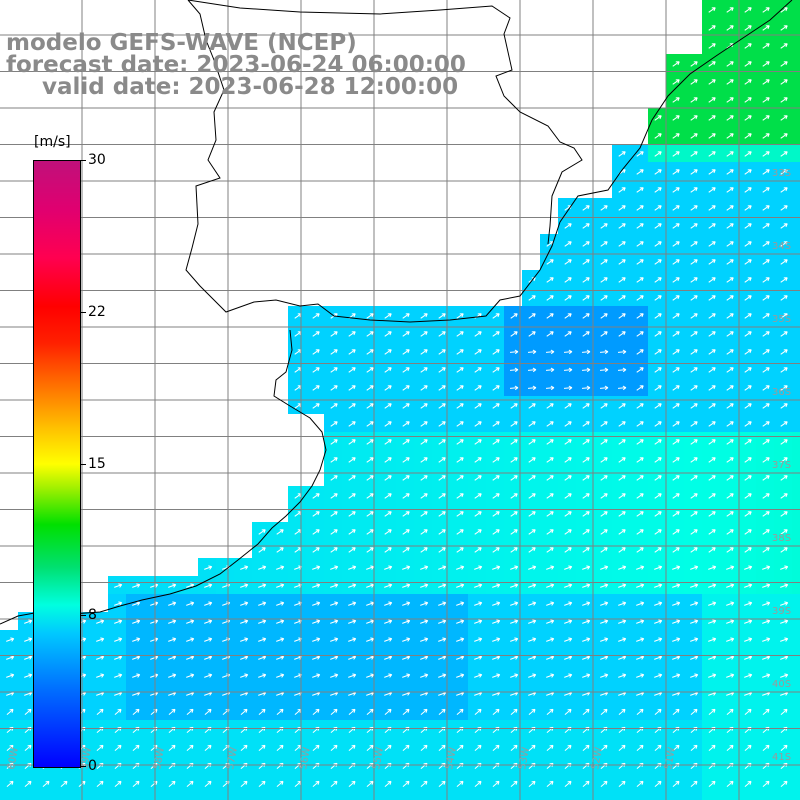 This screenshot has height=800, width=800. Describe the element at coordinates (524, 758) in the screenshot. I see `lon-label: 53W` at that location.